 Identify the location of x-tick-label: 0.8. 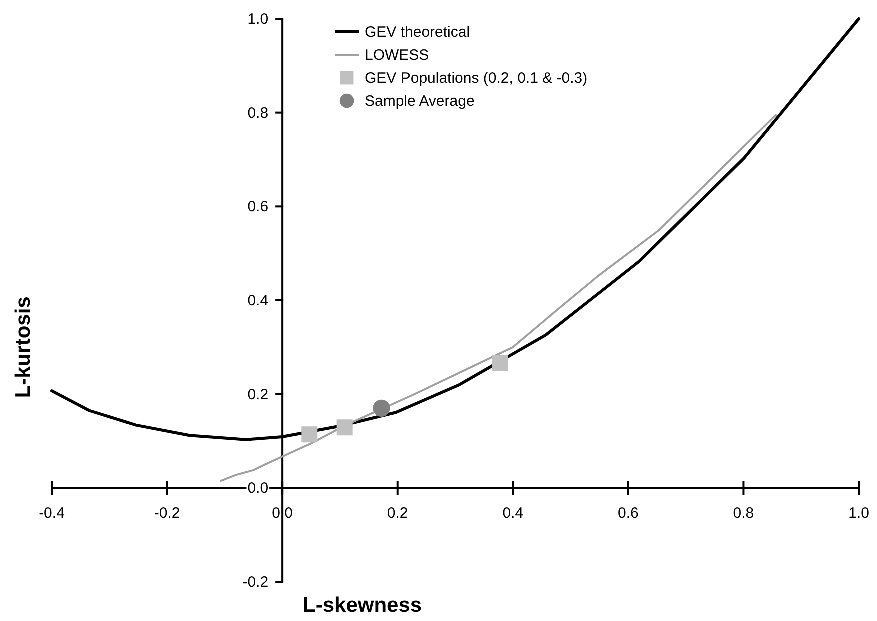
(743, 513).